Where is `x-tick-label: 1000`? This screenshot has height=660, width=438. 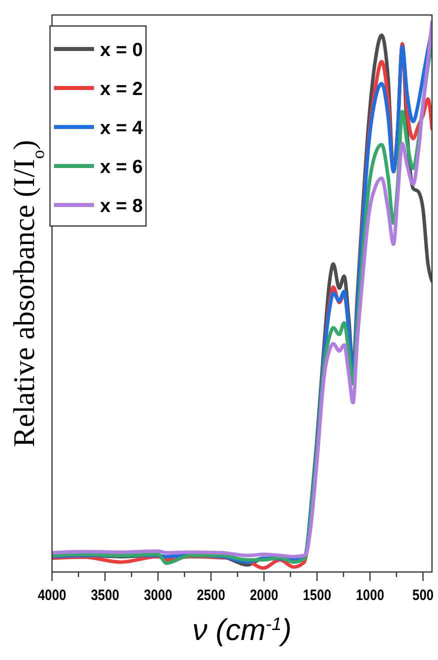 x-tick-label: 1000 is located at coordinates (370, 595).